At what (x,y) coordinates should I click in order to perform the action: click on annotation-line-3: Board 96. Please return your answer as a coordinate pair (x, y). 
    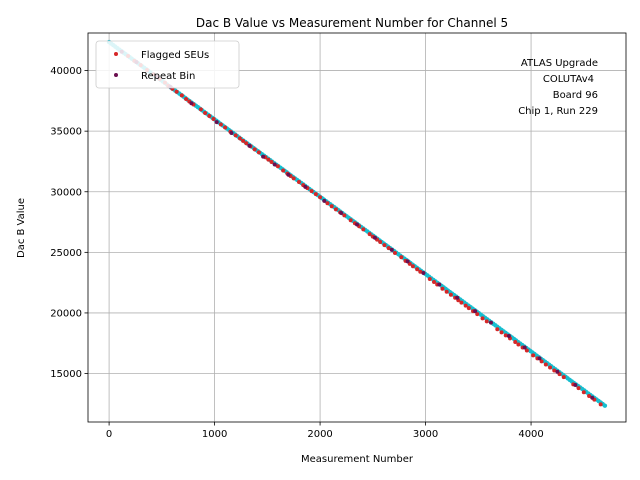
    Looking at the image, I should click on (575, 95).